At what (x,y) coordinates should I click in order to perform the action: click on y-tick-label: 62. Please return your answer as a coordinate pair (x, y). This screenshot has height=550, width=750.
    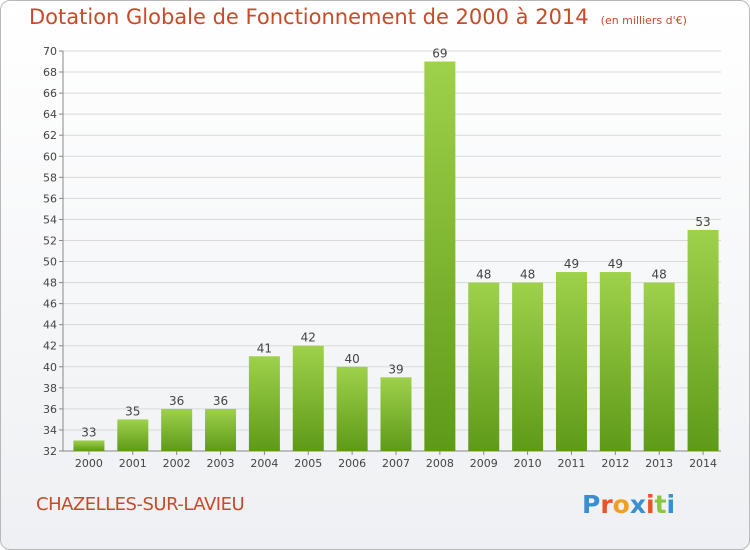
    Looking at the image, I should click on (50, 135).